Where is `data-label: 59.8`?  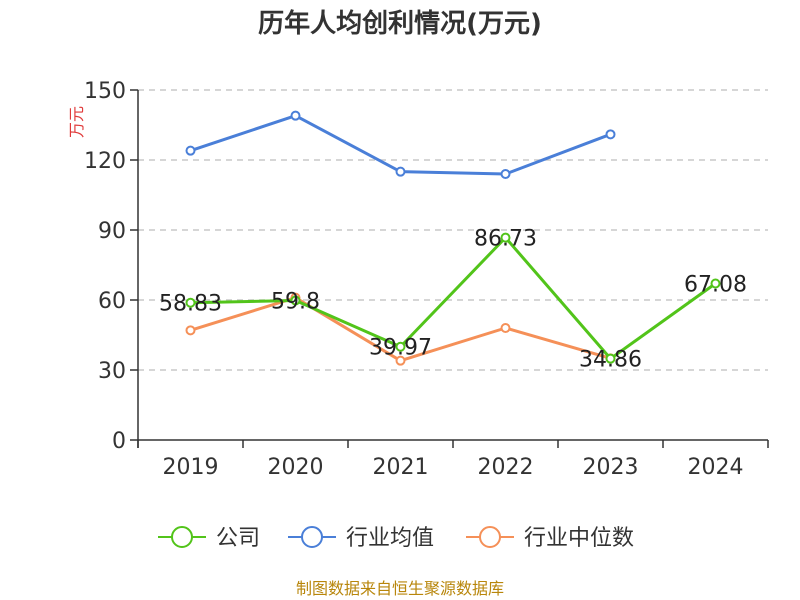 data-label: 59.8 is located at coordinates (295, 301).